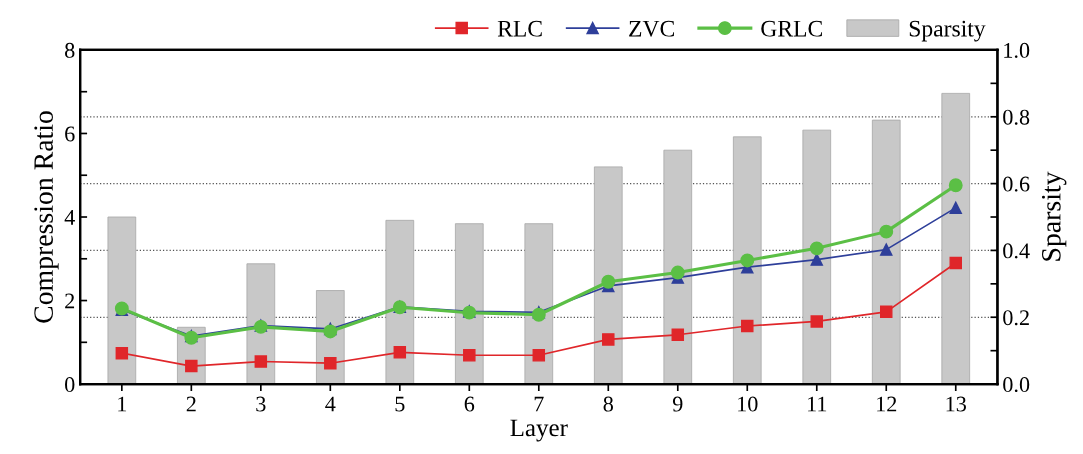 Image resolution: width=1083 pixels, height=454 pixels. Describe the element at coordinates (677, 404) in the screenshot. I see `x-tick-label: 9` at that location.